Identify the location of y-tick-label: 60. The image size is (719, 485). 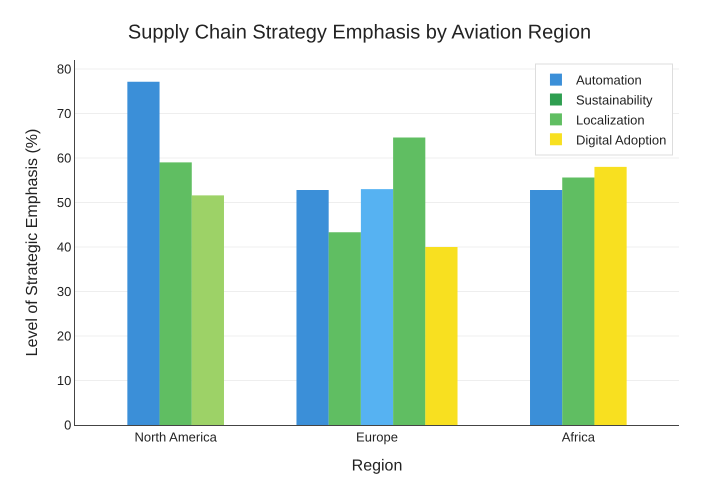
(64, 158).